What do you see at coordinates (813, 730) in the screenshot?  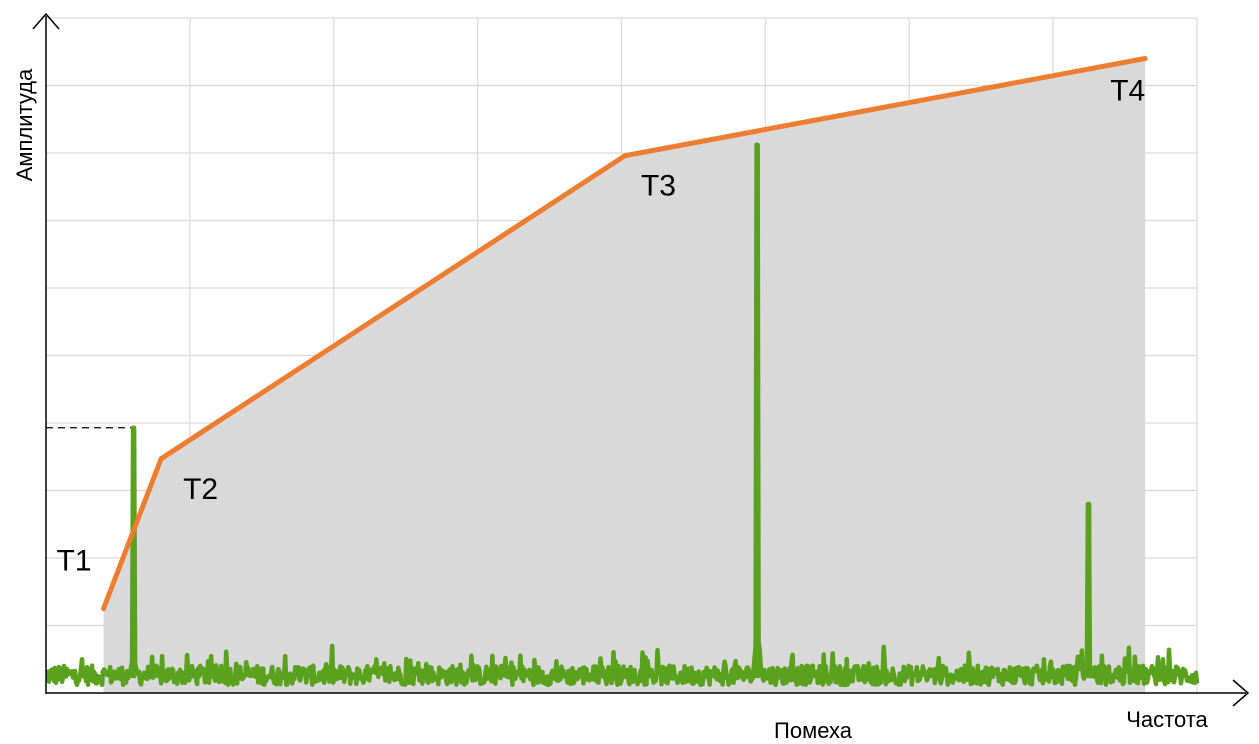 I see `interference-annotation: Помеха` at bounding box center [813, 730].